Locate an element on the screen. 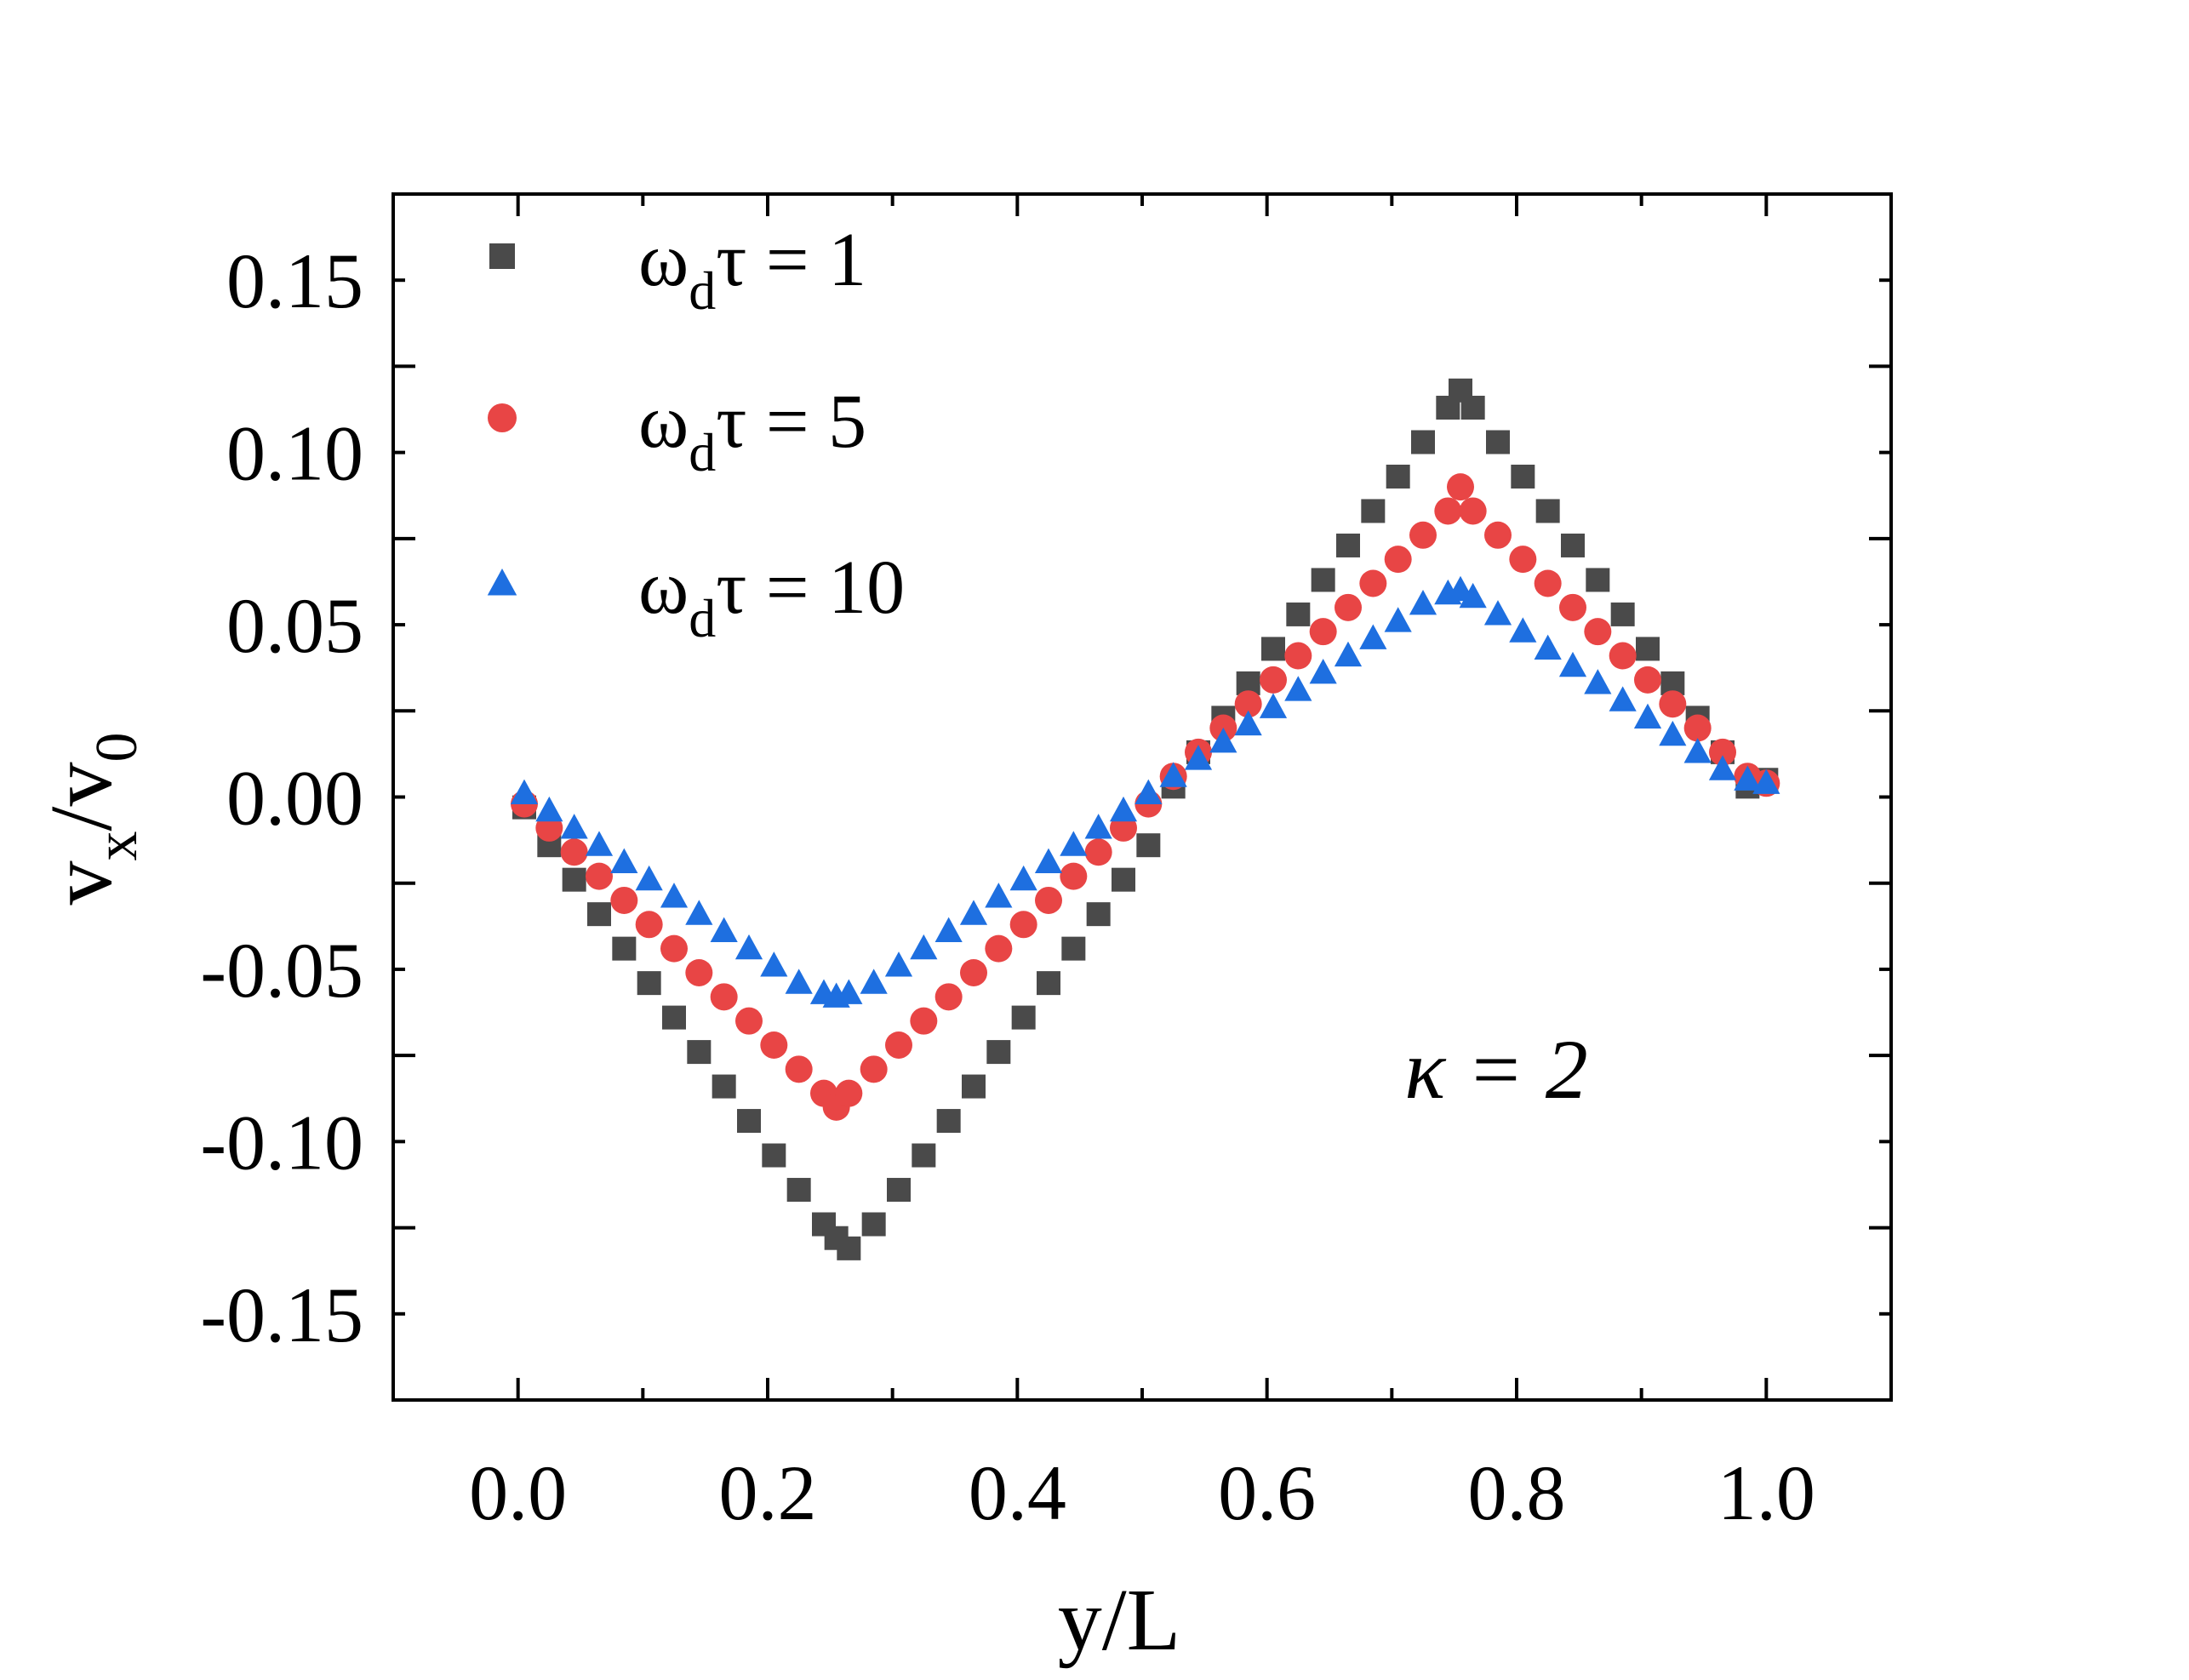 The image size is (2189, 1680). kappa-annotation: κ = 2 is located at coordinates (1495, 1070).